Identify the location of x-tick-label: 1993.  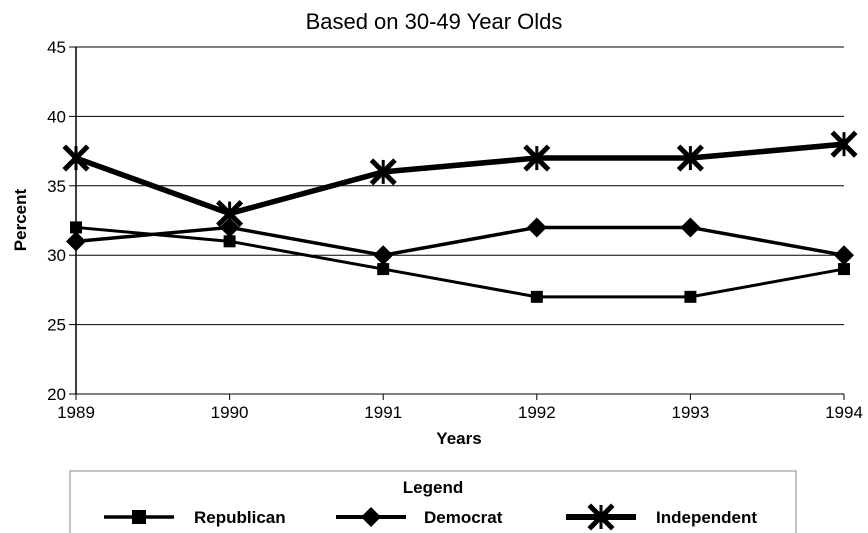
(690, 412).